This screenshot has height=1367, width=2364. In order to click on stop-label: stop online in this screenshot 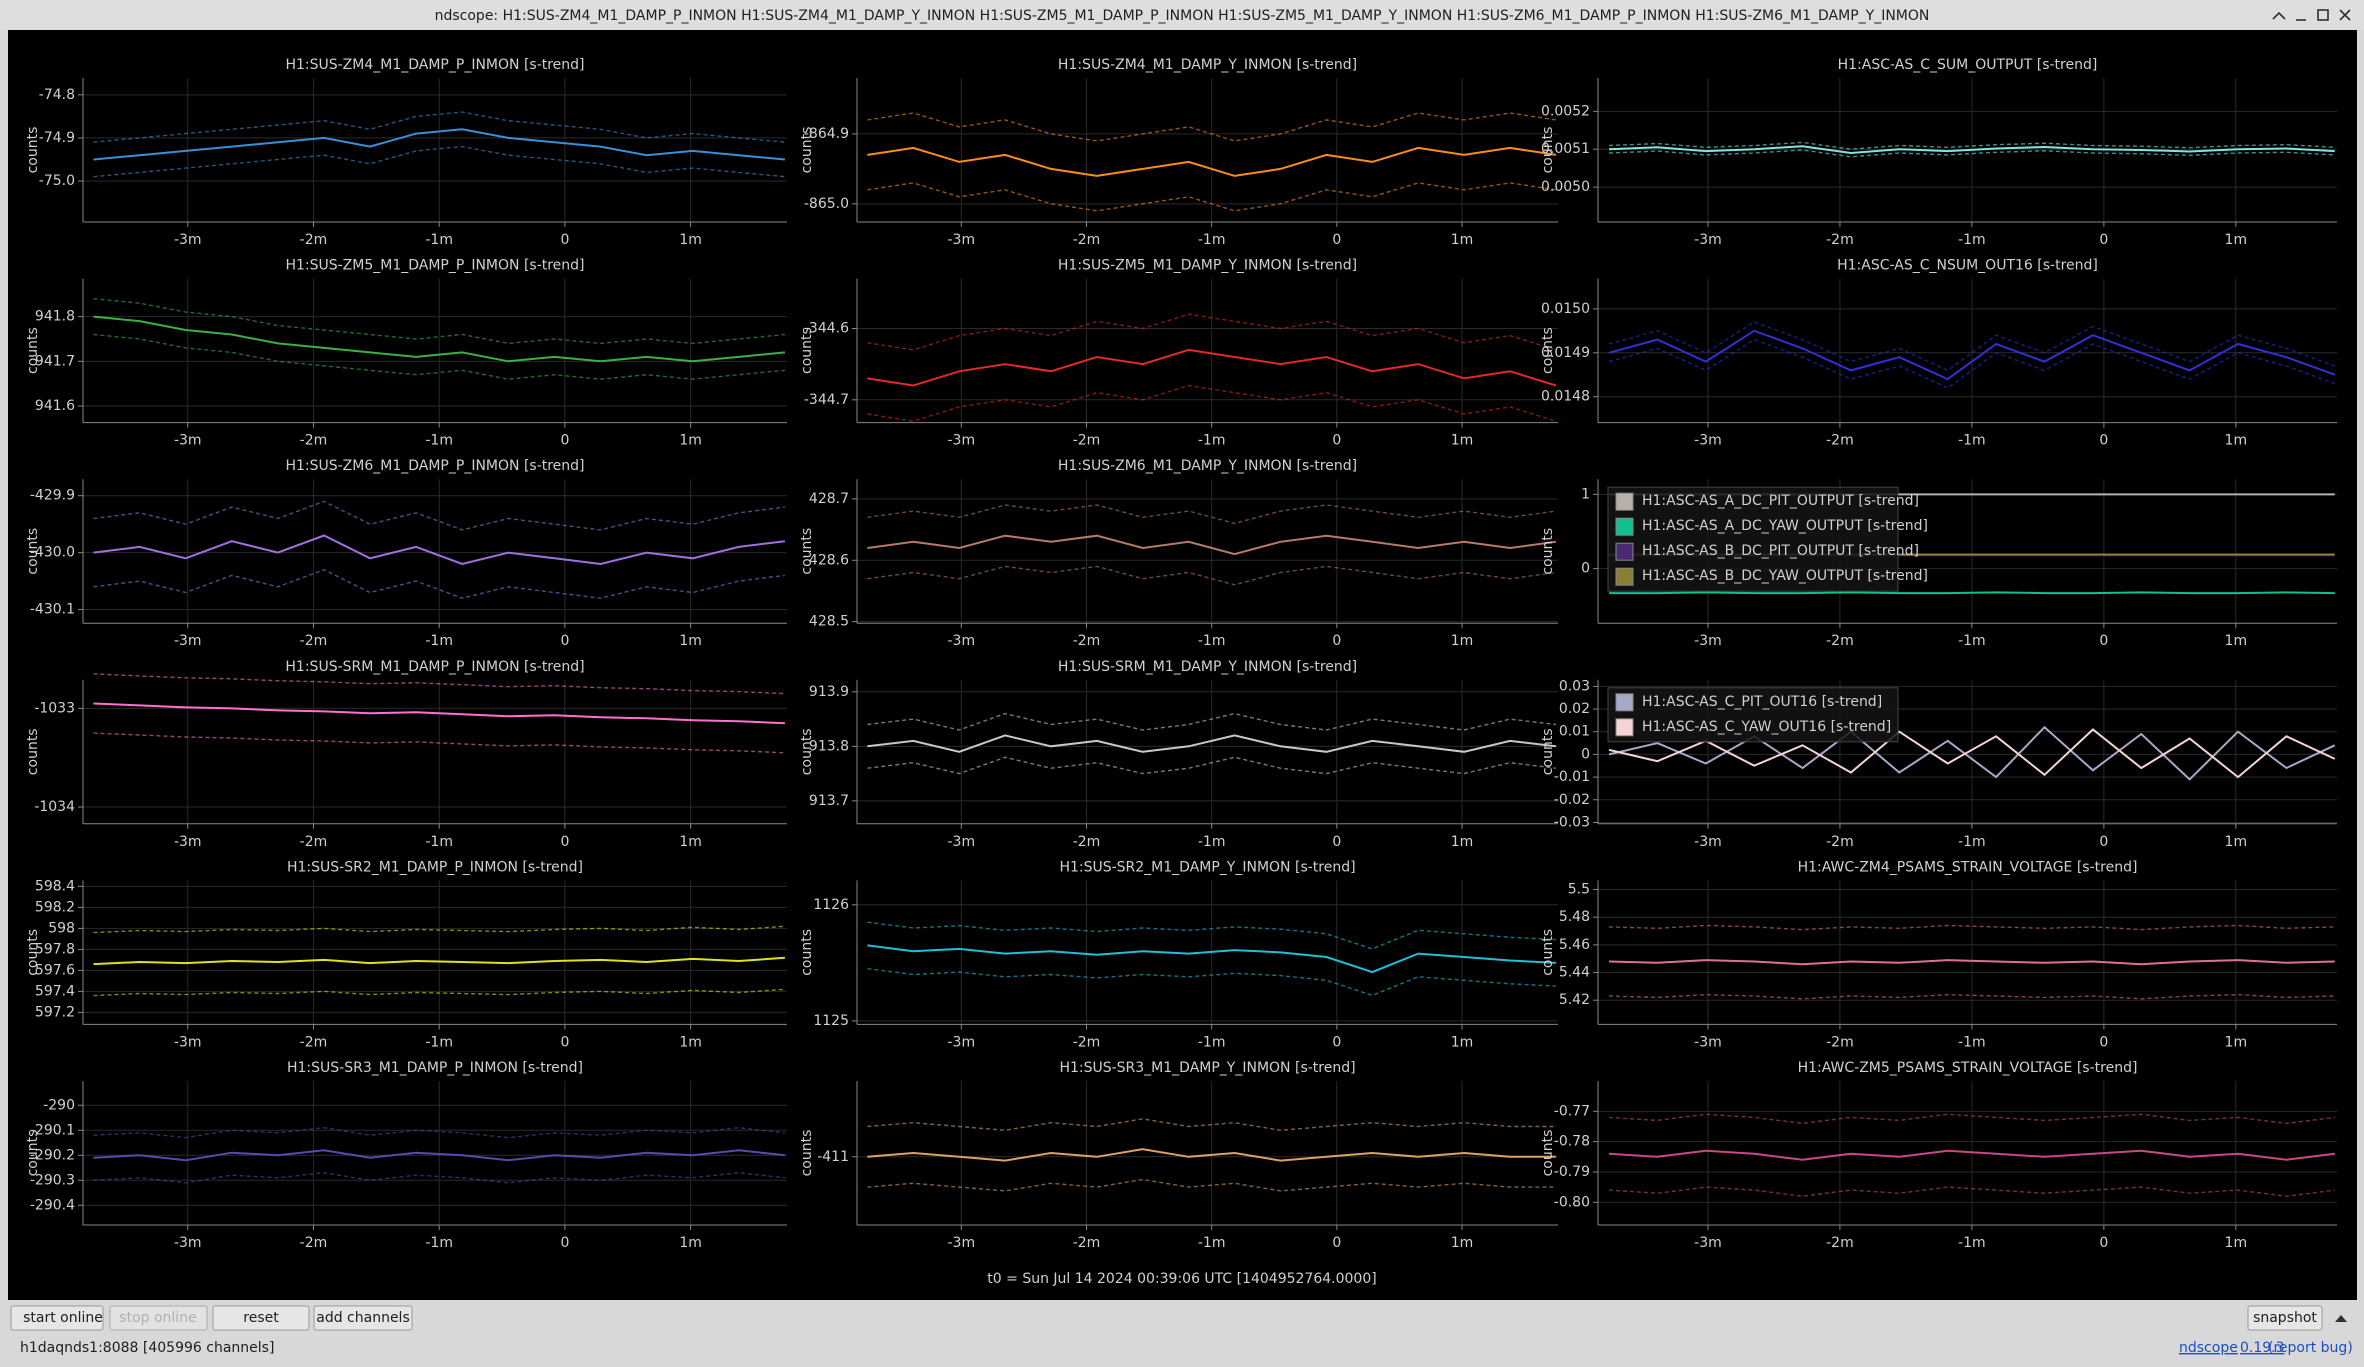, I will do `click(157, 1318)`.